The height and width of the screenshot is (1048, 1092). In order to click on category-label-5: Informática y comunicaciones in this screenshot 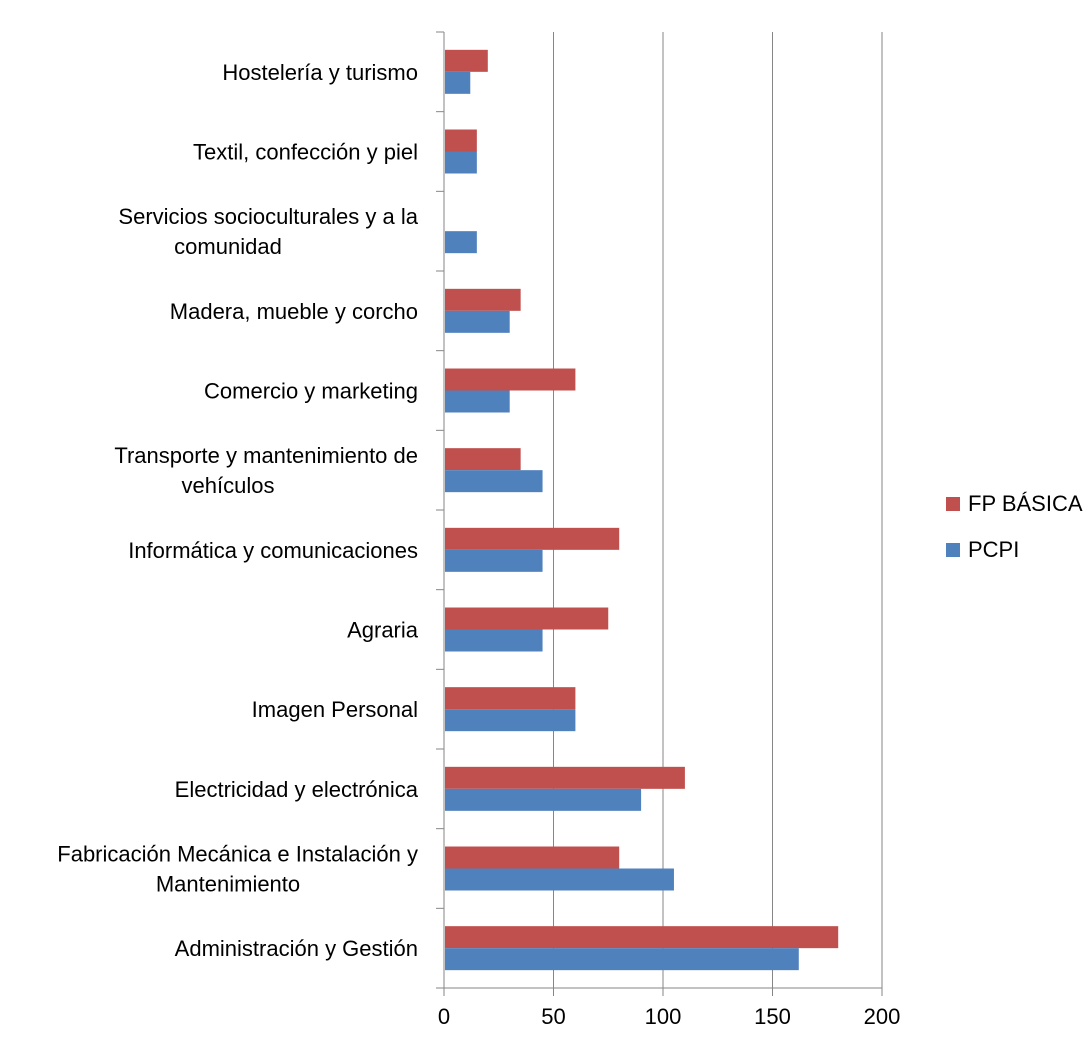, I will do `click(273, 550)`.